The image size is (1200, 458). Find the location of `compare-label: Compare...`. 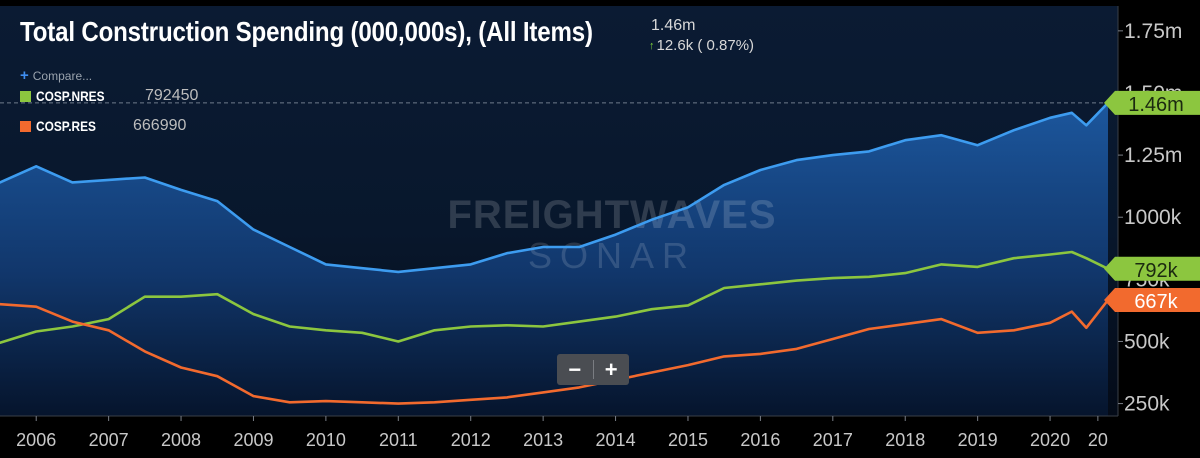

compare-label: Compare... is located at coordinates (62, 76).